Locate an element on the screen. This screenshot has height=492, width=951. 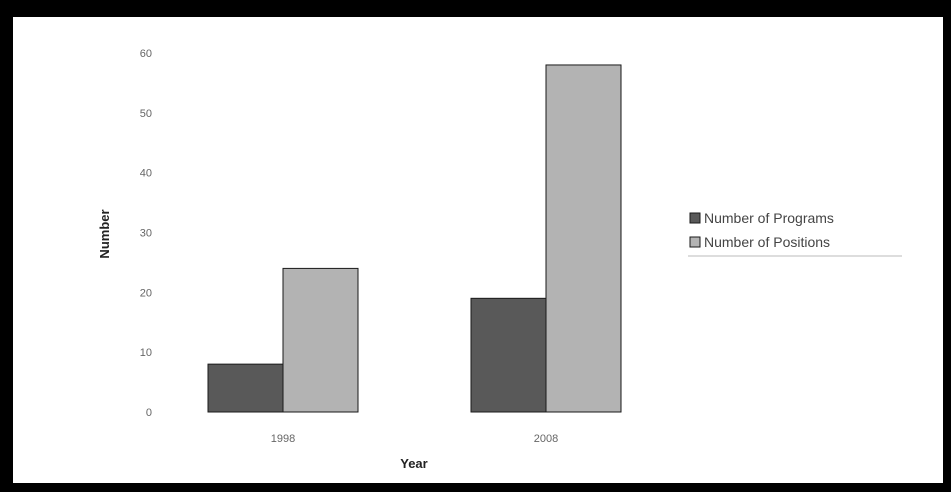
y-axis-title: Number is located at coordinates (104, 233).